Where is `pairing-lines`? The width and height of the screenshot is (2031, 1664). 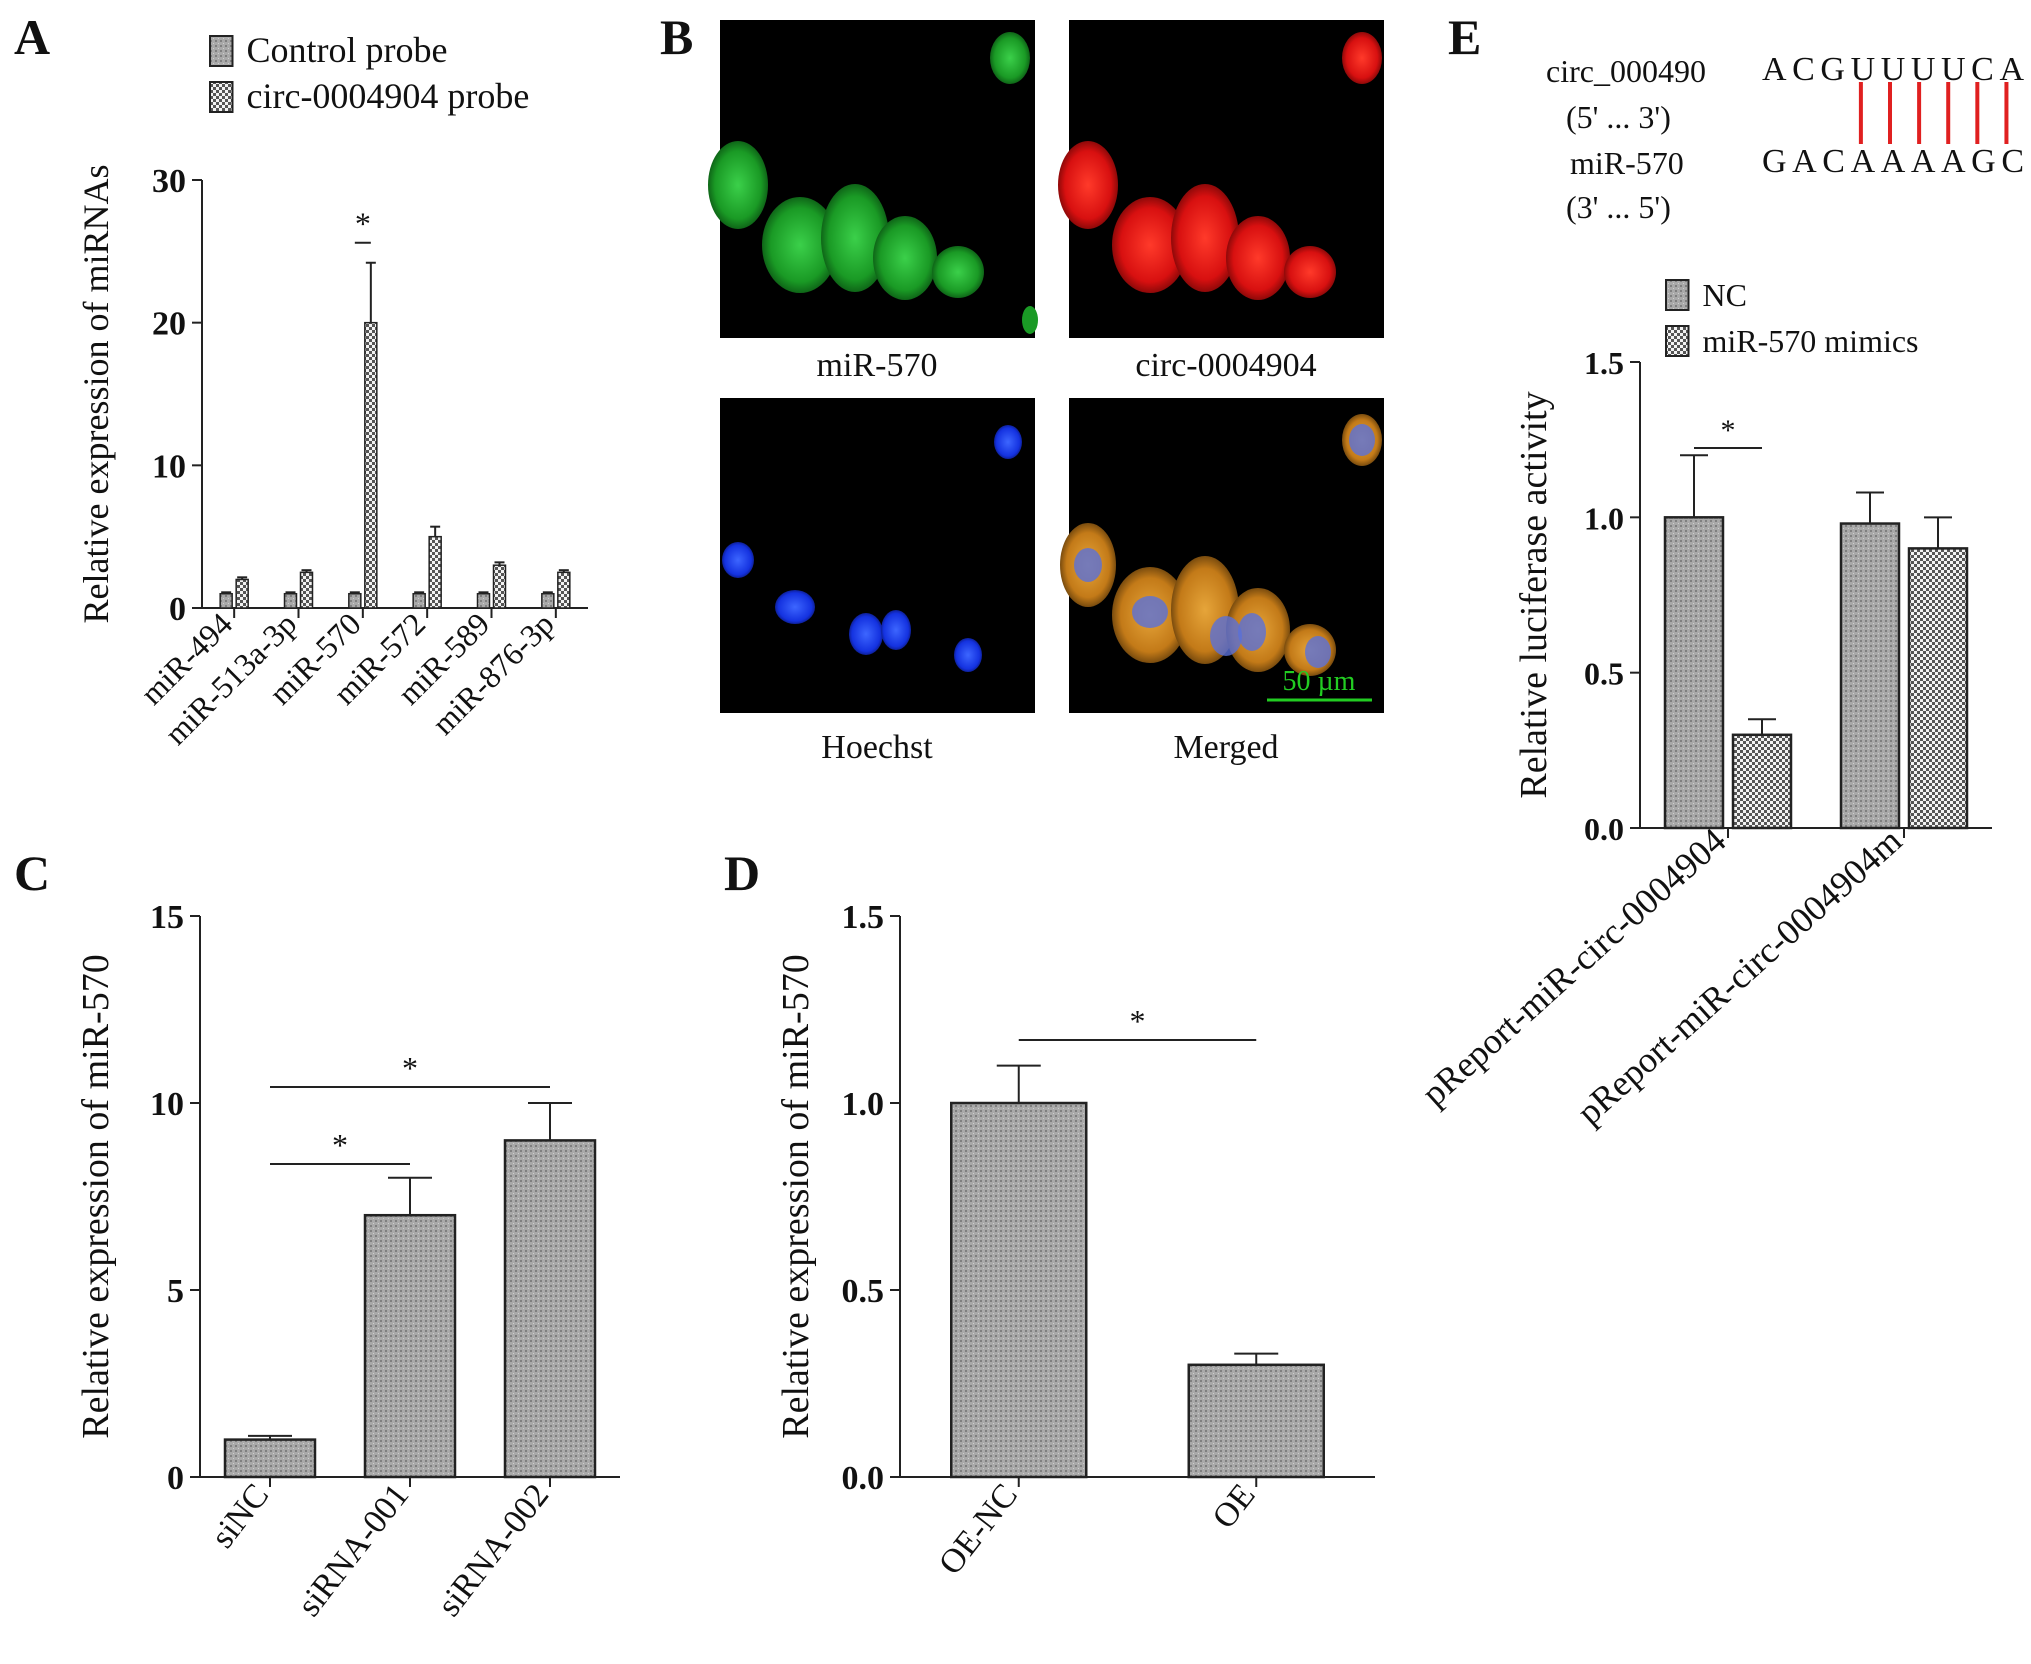 pairing-lines is located at coordinates (1933, 113).